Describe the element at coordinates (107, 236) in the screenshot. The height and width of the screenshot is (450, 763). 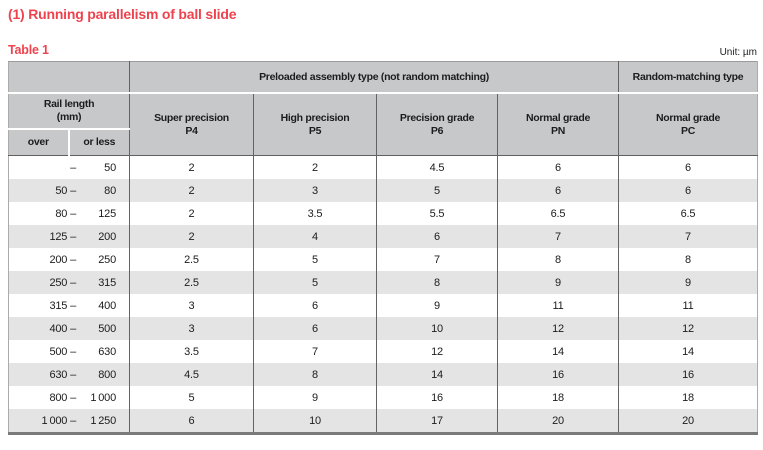
I see `rail-less-value: 200` at that location.